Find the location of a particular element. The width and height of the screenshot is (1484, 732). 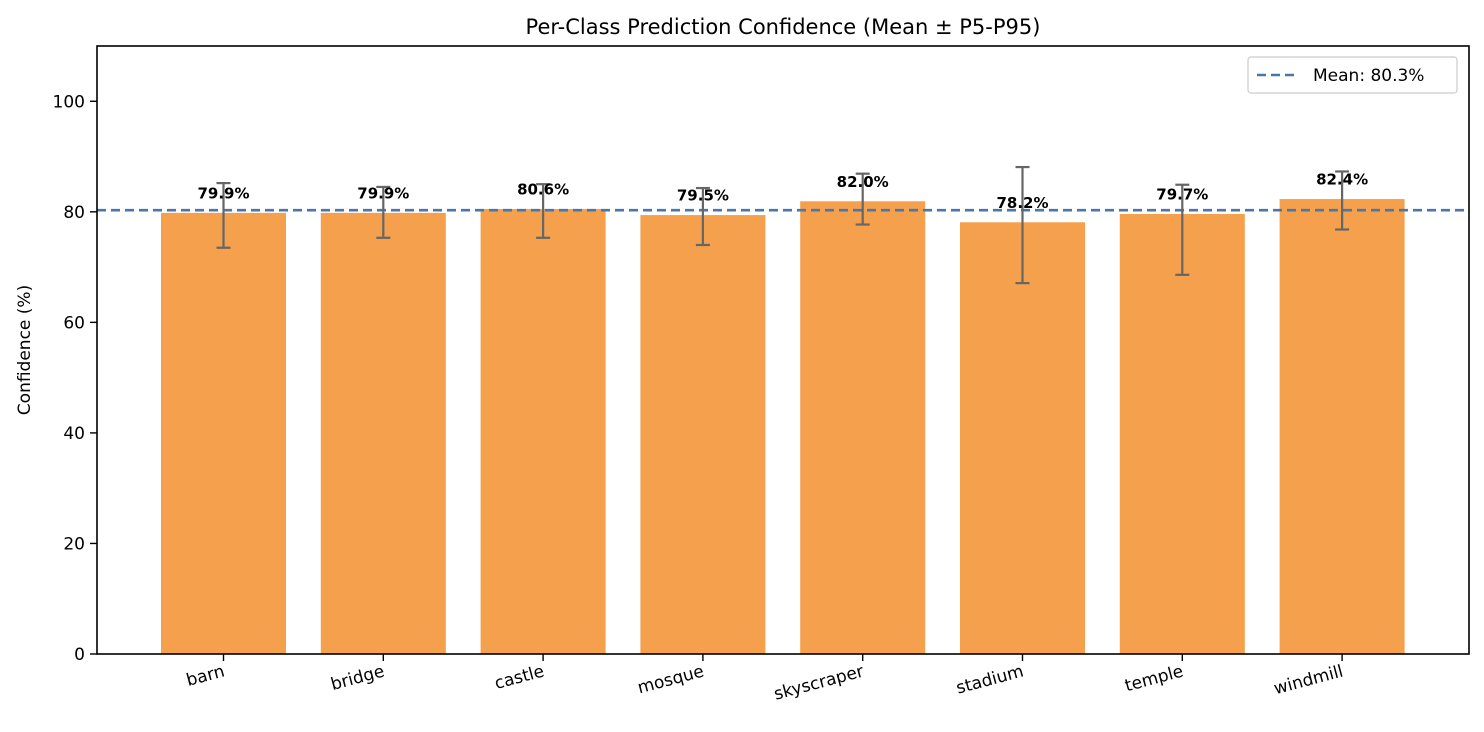

y-tick-label: 0 is located at coordinates (79, 655).